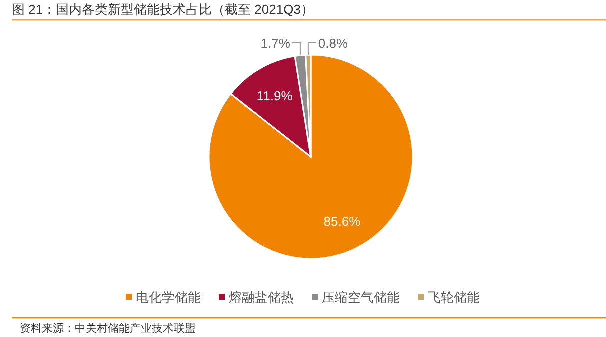 The width and height of the screenshot is (606, 337). Describe the element at coordinates (275, 96) in the screenshot. I see `data-label: 11.9%` at that location.